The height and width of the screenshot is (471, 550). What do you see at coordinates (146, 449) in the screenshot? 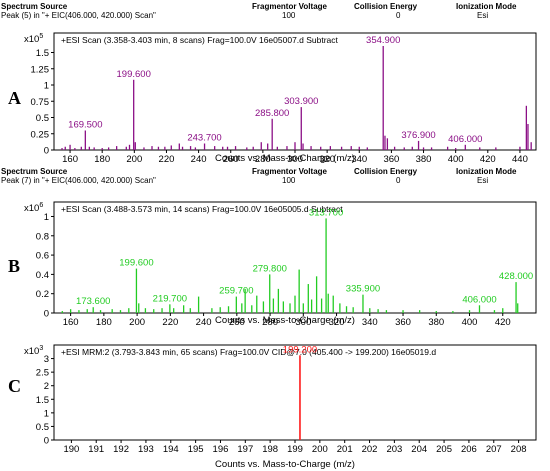
I see `x-tick-label: 193` at bounding box center [146, 449].